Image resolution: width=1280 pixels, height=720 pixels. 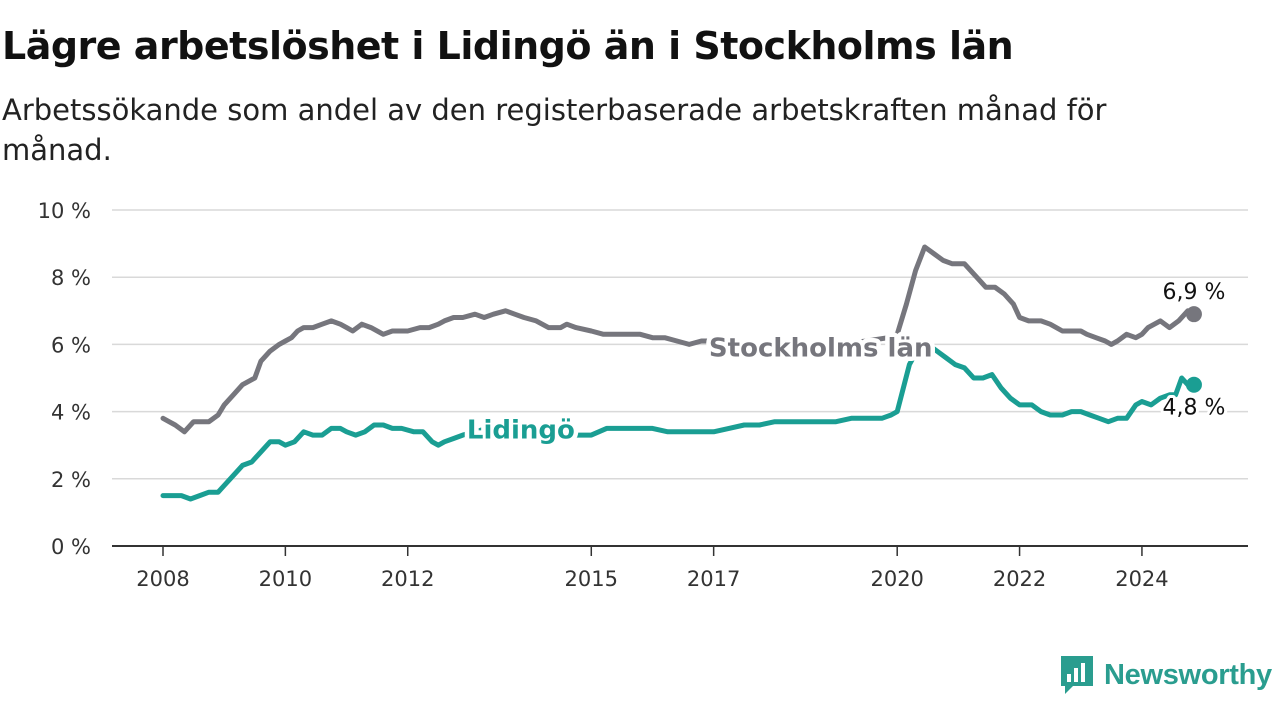 What do you see at coordinates (1141, 579) in the screenshot?
I see `x-tick-label: 2024` at bounding box center [1141, 579].